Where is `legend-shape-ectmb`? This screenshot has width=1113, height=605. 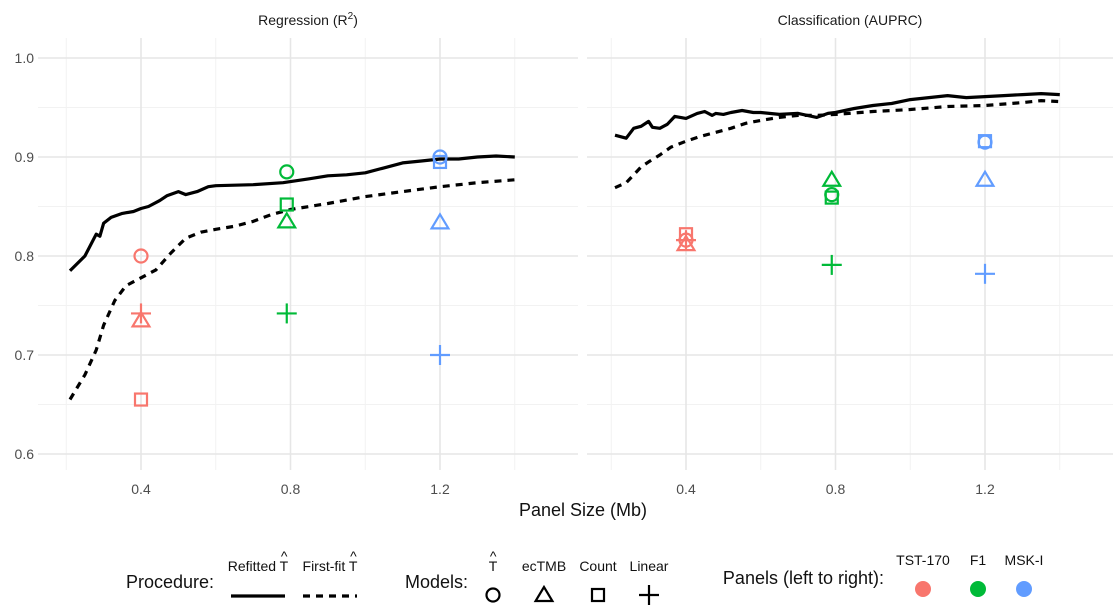
legend-shape-ectmb is located at coordinates (544, 593).